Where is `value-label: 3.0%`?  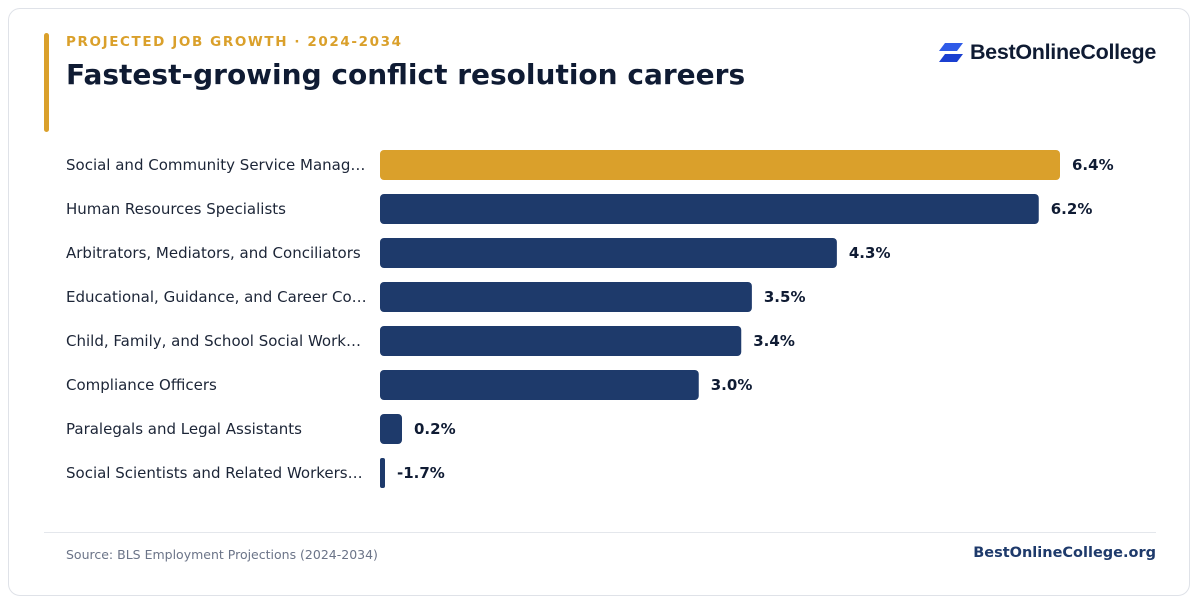 value-label: 3.0% is located at coordinates (732, 385).